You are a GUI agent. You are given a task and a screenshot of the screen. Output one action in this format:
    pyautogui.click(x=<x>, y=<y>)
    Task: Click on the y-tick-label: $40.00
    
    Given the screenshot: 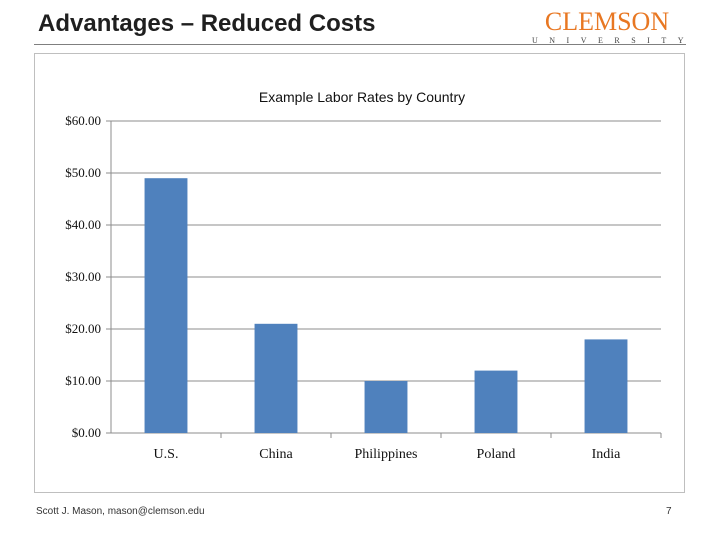 What is the action you would take?
    pyautogui.click(x=83, y=224)
    